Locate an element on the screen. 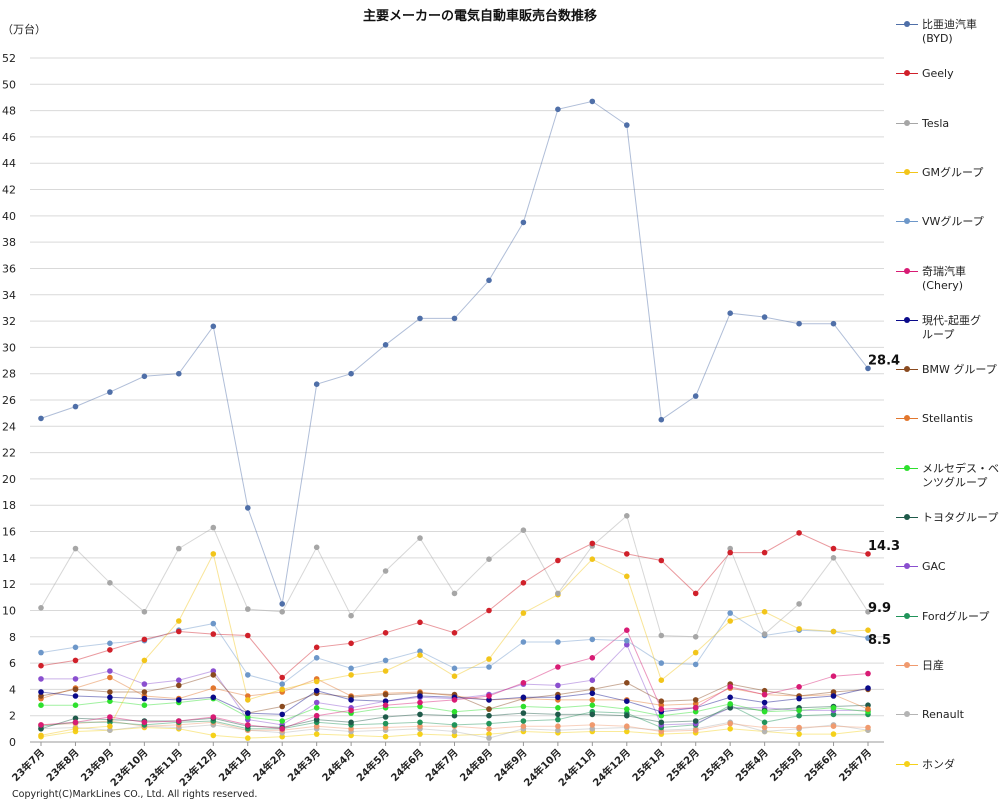 This screenshot has height=804, width=1000. legend-label: GMグループ is located at coordinates (953, 172).